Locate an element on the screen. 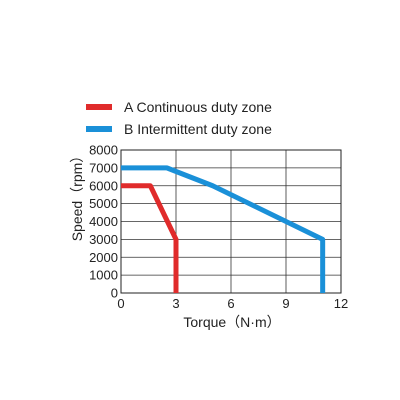 This screenshot has height=400, width=400. y-axis-title: Speed（rpm） is located at coordinates (77, 195).